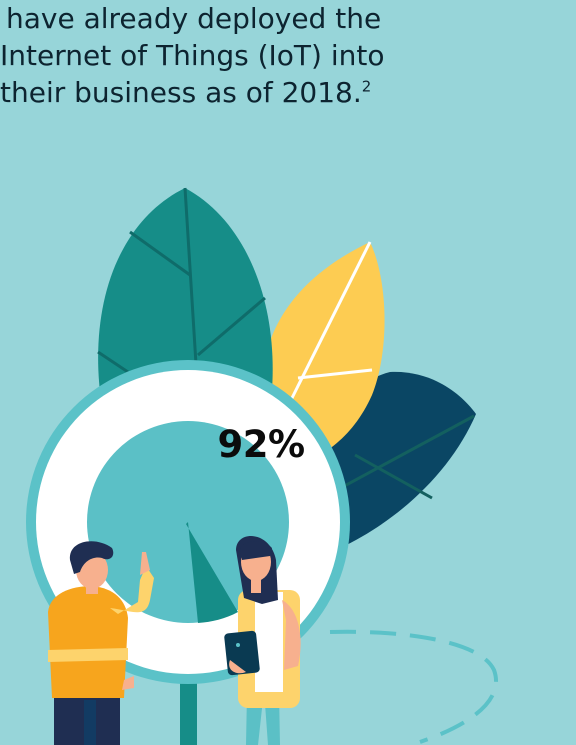  What do you see at coordinates (242, 653) in the screenshot?
I see `tablet-icon` at bounding box center [242, 653].